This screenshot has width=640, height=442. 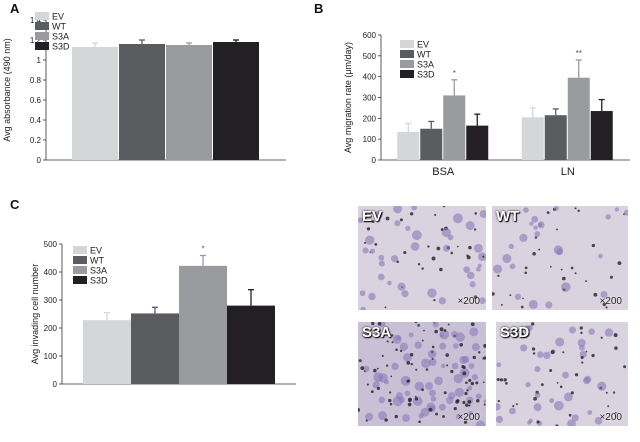 What do you see at coordinates (454, 73) in the screenshot?
I see `significance-mark: *` at bounding box center [454, 73].